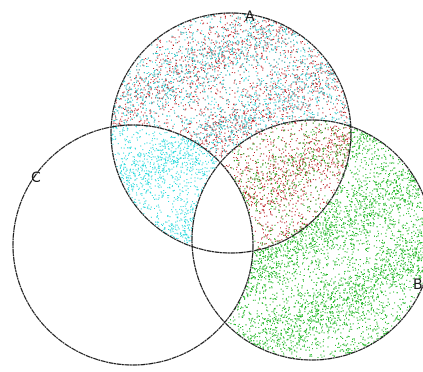 The width and height of the screenshot is (423, 372). What do you see at coordinates (36, 178) in the screenshot?
I see `circle-c-label: C` at bounding box center [36, 178].